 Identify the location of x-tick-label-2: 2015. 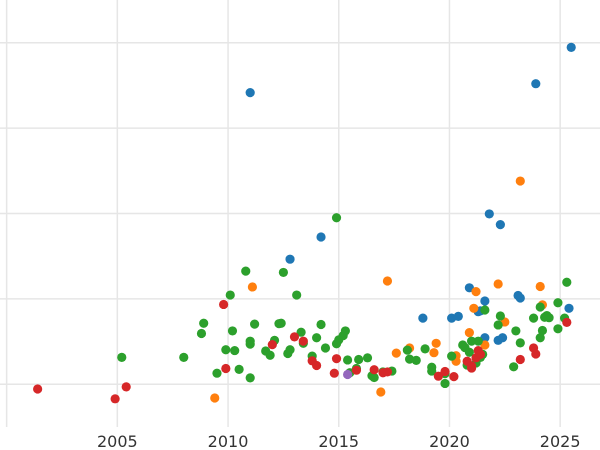
(338, 441).